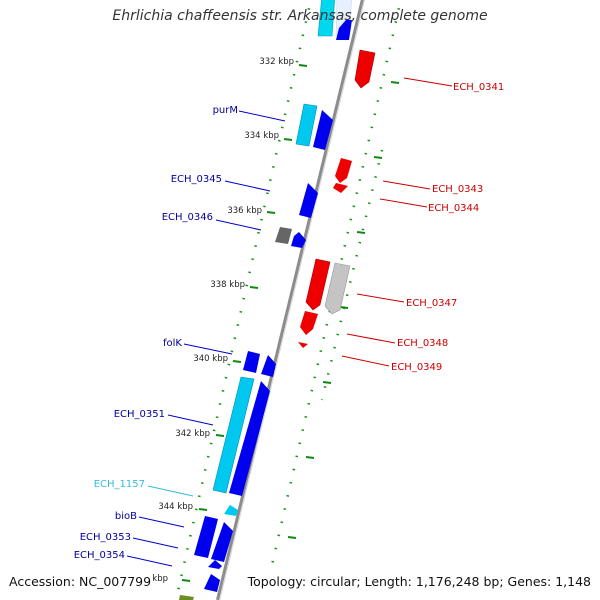 This screenshot has height=600, width=600. Describe the element at coordinates (337, 288) in the screenshot. I see `feature-ECH_0347-grey` at that location.